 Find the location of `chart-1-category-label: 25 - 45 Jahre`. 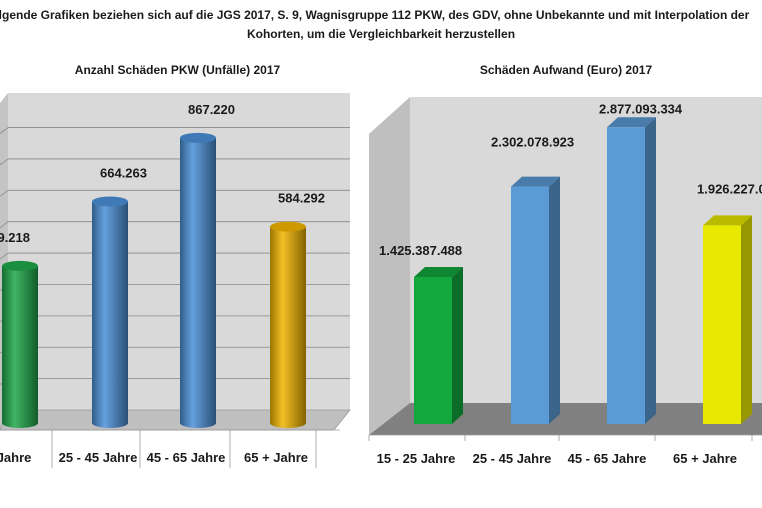

chart-1-category-label: 25 - 45 Jahre is located at coordinates (98, 457).